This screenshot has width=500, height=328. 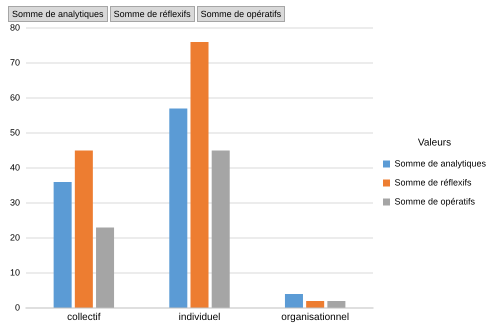 What do you see at coordinates (58, 14) in the screenshot?
I see `text: Somme de analytiques` at bounding box center [58, 14].